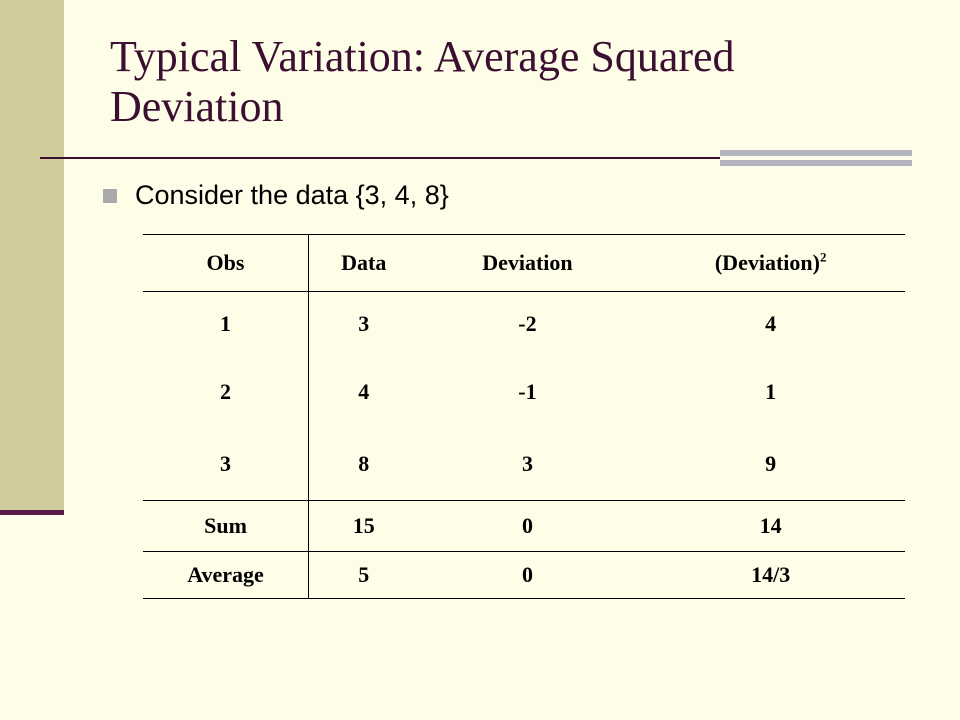 Image resolution: width=960 pixels, height=720 pixels. What do you see at coordinates (363, 263) in the screenshot?
I see `header-data: Data` at bounding box center [363, 263].